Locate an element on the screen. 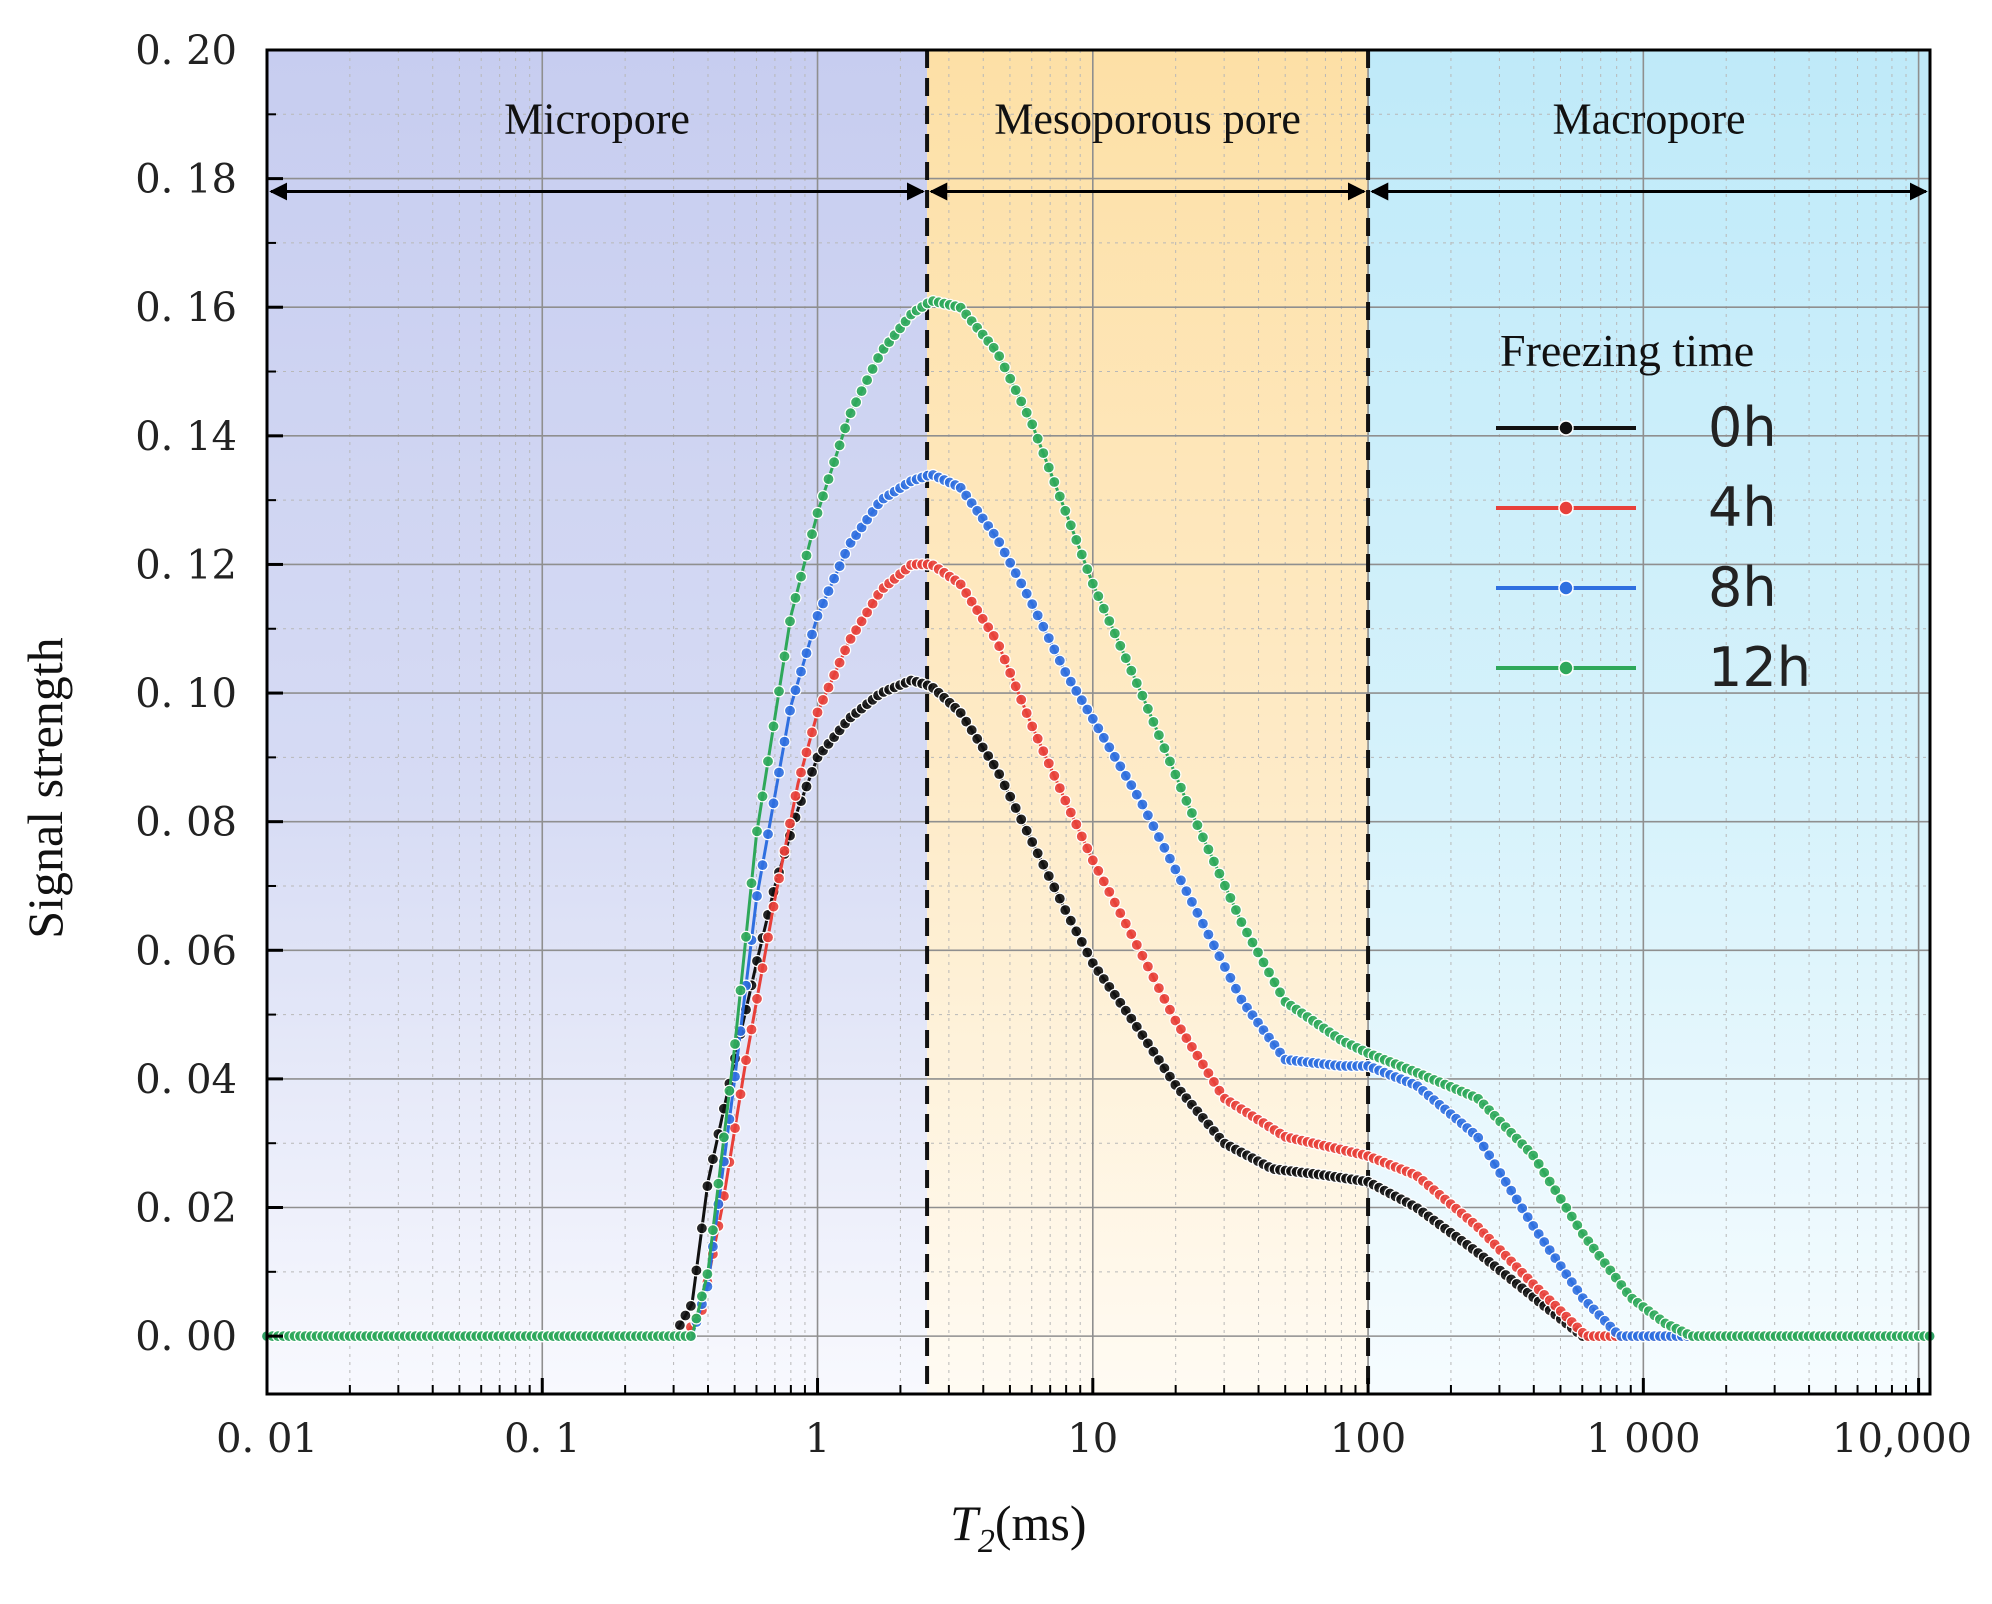 The height and width of the screenshot is (1604, 1992). x-tick-label: 10 is located at coordinates (1092, 1439).